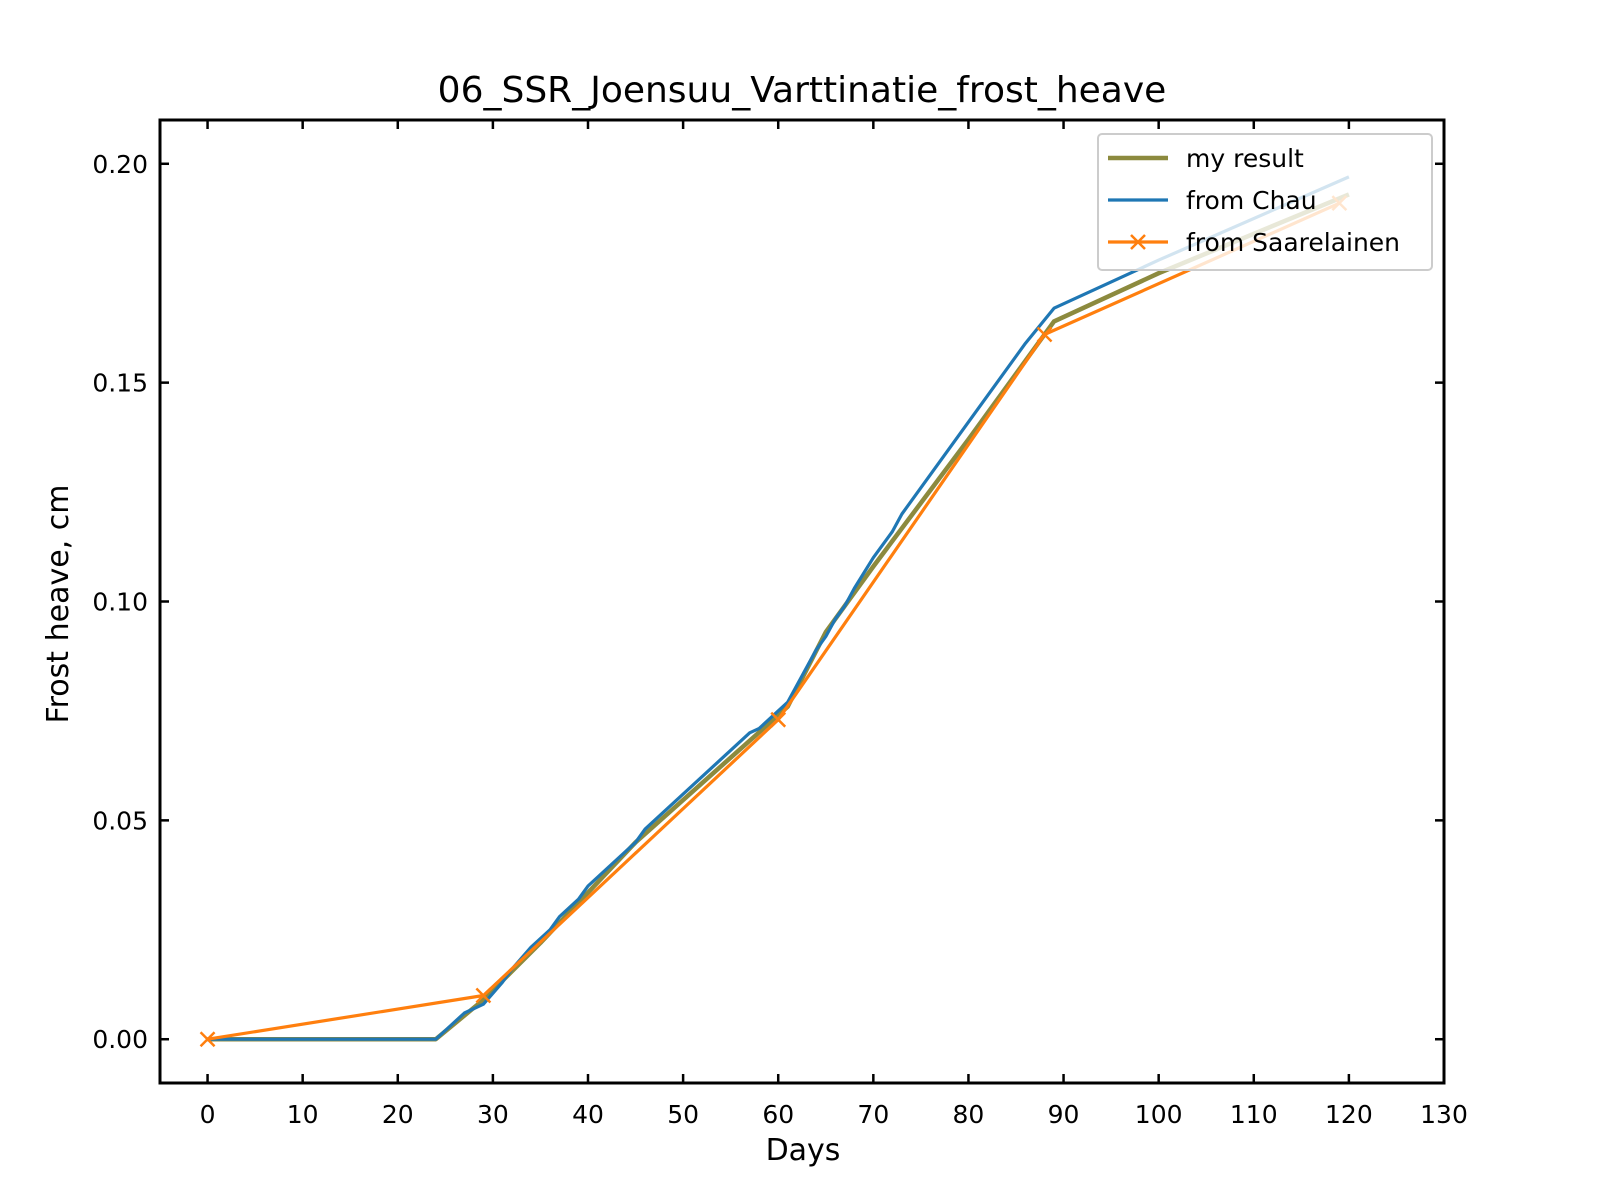 This screenshot has height=1200, width=1600. I want to click on x-axis-title: Days, so click(803, 1150).